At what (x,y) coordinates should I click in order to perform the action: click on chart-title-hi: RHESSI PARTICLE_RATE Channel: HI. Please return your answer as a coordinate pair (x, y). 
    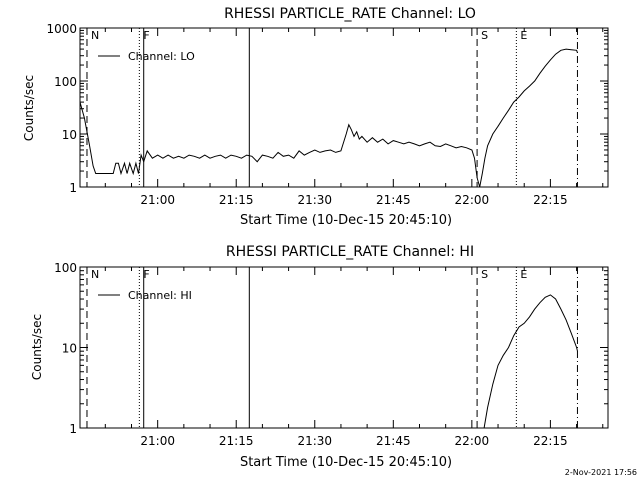
    Looking at the image, I should click on (350, 252).